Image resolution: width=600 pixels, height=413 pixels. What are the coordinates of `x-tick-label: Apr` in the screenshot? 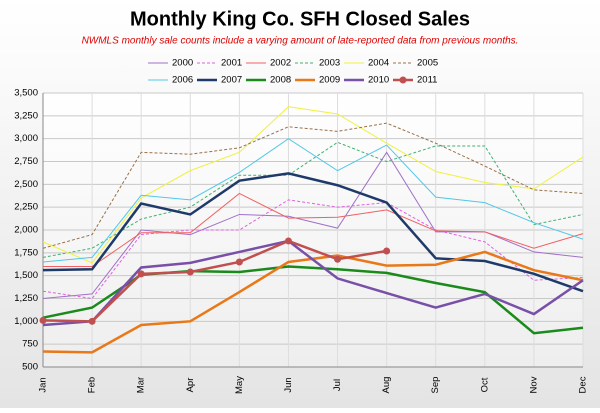 It's located at (190, 385).